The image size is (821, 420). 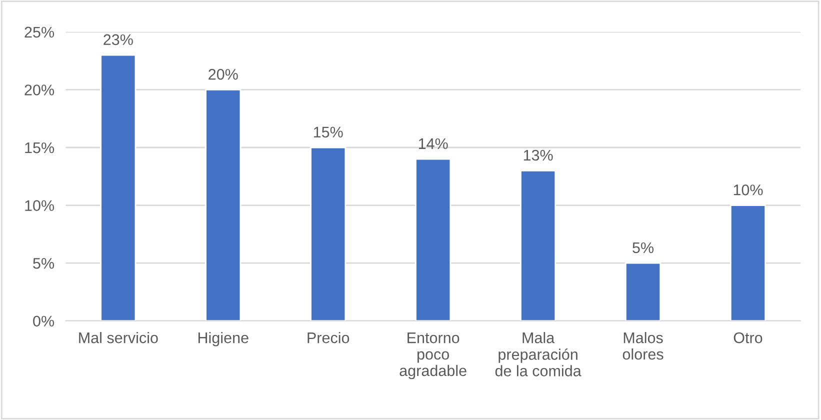 What do you see at coordinates (39, 32) in the screenshot?
I see `y-tick-label: 25%` at bounding box center [39, 32].